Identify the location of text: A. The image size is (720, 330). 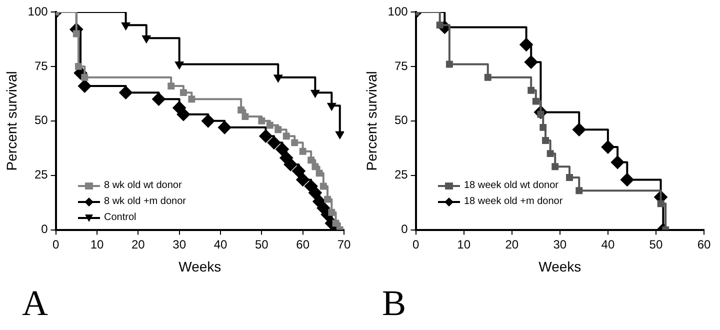
(35, 303).